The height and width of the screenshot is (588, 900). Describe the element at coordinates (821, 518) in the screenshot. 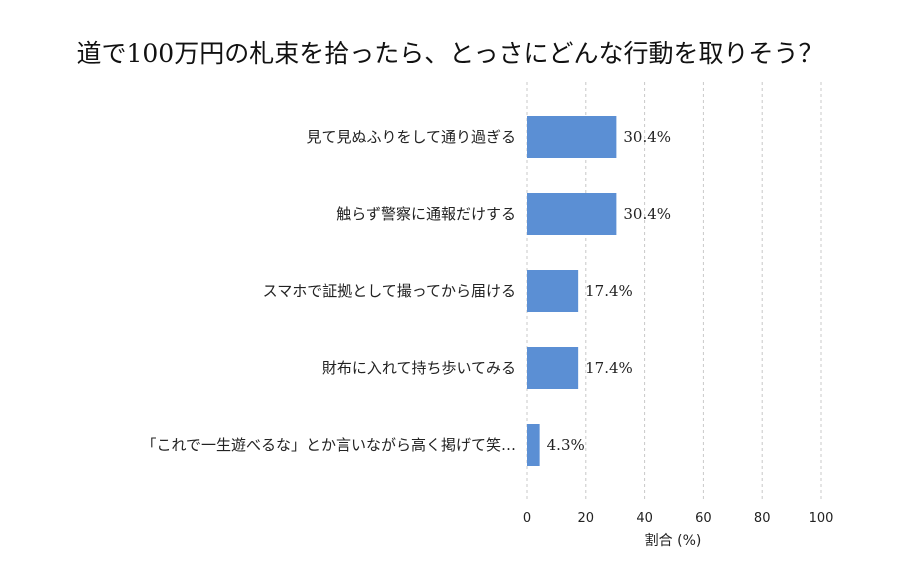

I see `x-tick-label: 100` at that location.